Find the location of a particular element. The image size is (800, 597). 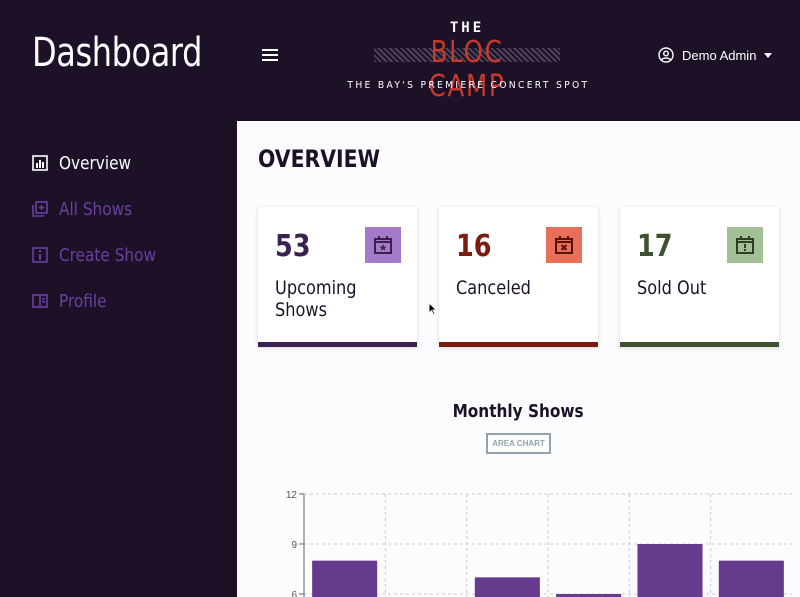

stat-value: 53 is located at coordinates (293, 246).